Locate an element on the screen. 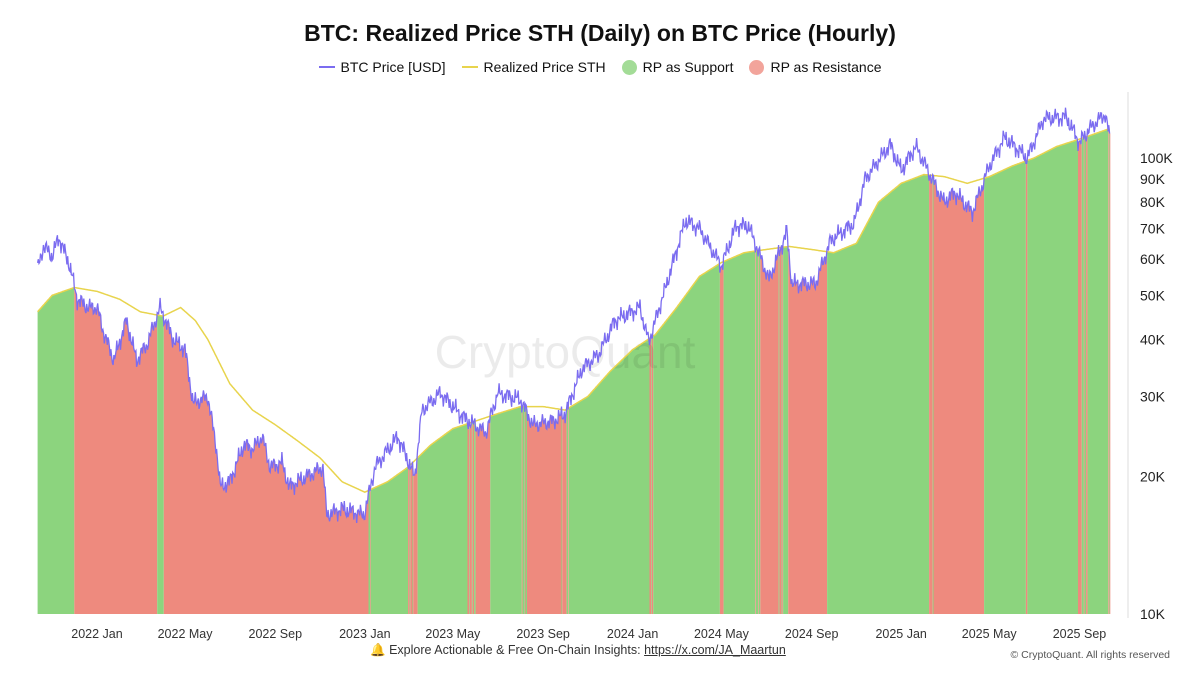 The width and height of the screenshot is (1200, 675). y-tick-label: 70K is located at coordinates (1153, 229).